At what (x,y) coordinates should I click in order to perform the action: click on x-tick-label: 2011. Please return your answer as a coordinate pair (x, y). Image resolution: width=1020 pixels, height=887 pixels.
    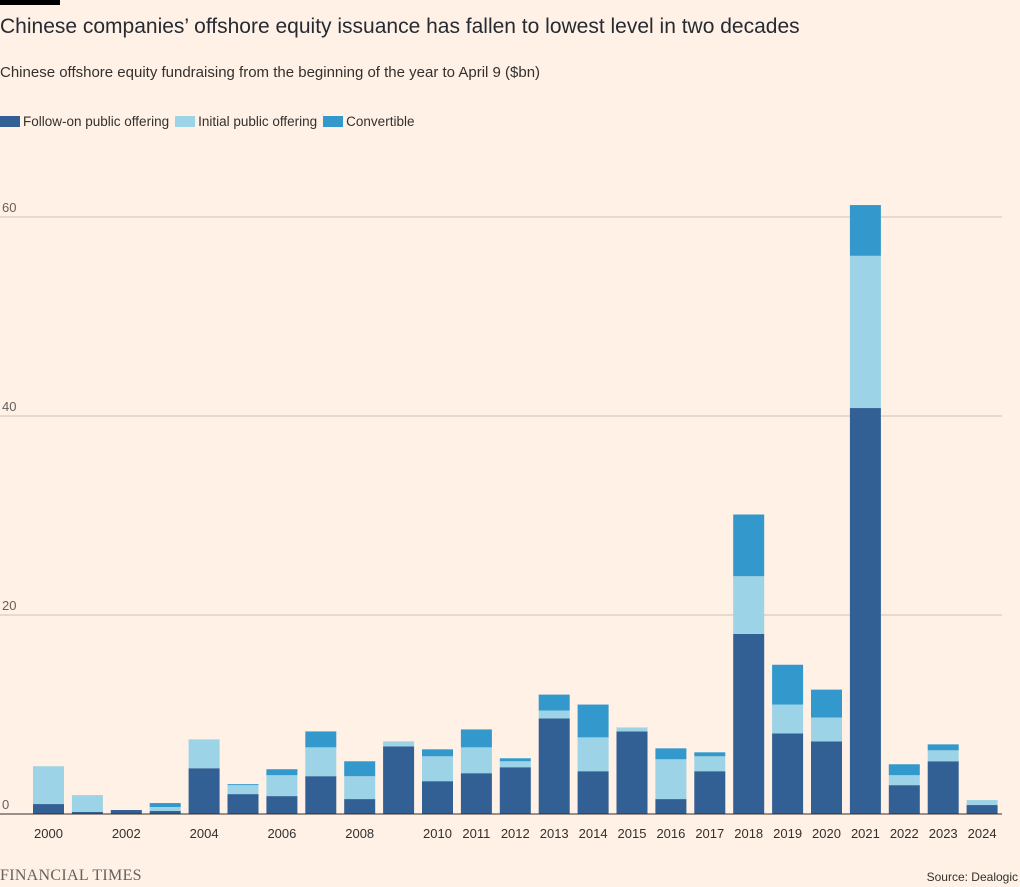
    Looking at the image, I should click on (476, 833).